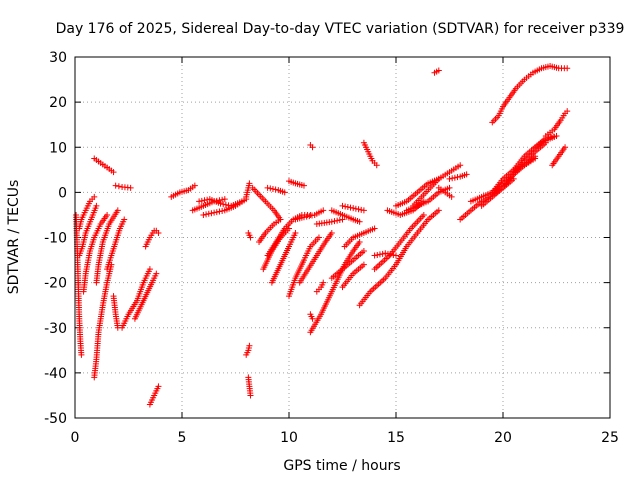 Image resolution: width=640 pixels, height=480 pixels. Describe the element at coordinates (55, 284) in the screenshot. I see `y-tick-label: -20` at that location.